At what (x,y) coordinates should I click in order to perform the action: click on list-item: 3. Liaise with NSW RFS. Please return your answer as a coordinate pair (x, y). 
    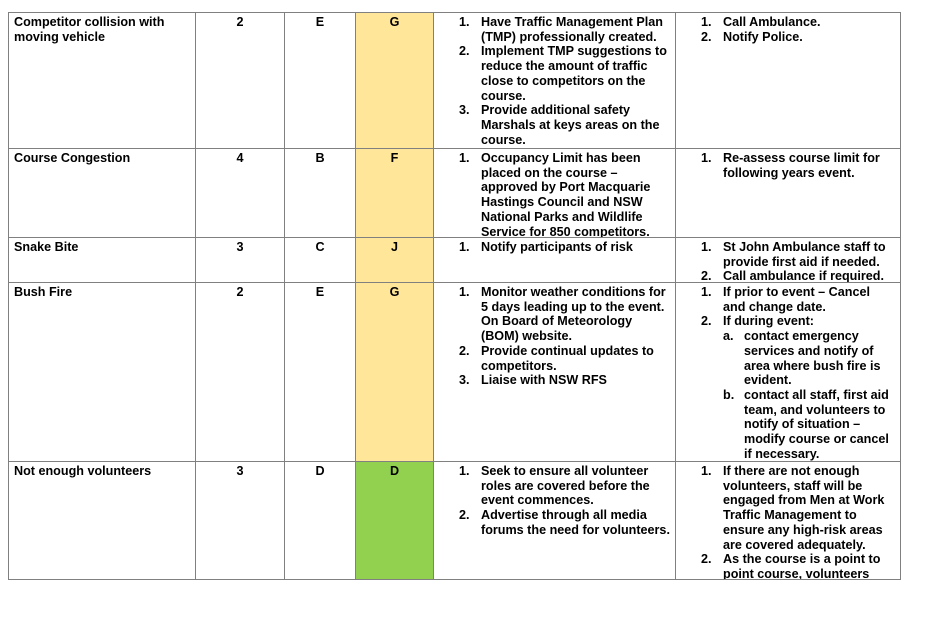
    Looking at the image, I should click on (554, 380).